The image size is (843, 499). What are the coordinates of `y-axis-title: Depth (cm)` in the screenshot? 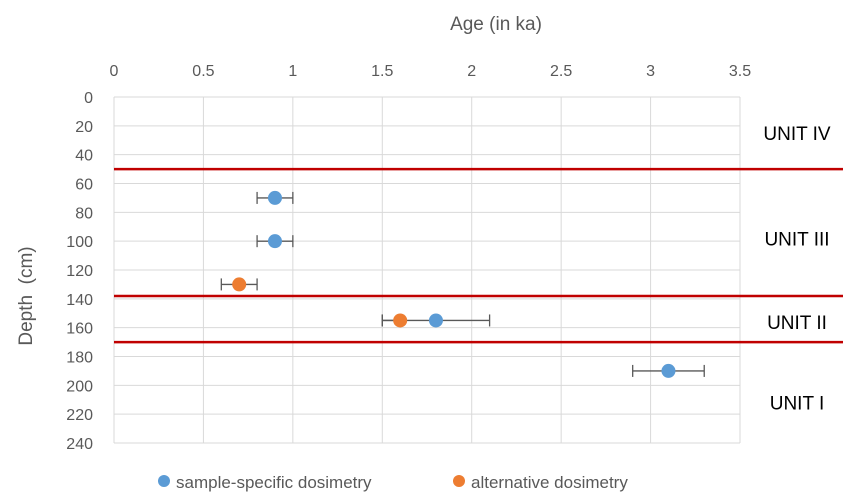 It's located at (26, 295).